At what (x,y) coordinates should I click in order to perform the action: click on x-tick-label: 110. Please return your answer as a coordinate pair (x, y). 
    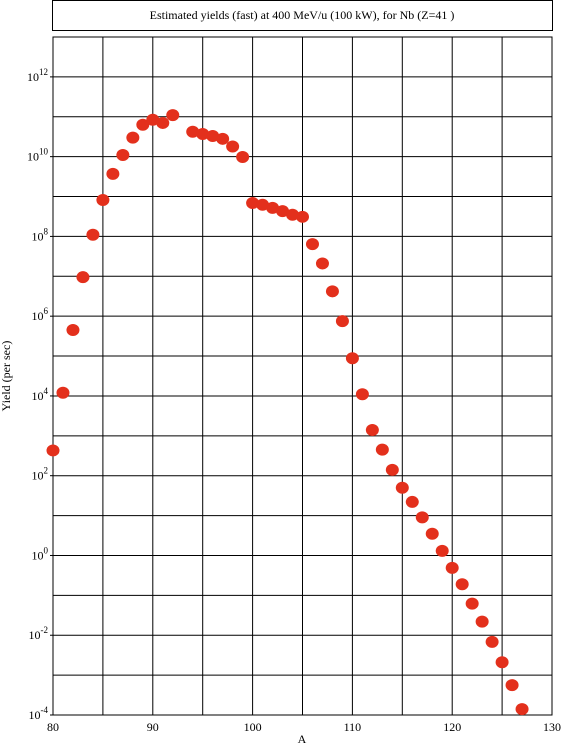
    Looking at the image, I should click on (353, 727).